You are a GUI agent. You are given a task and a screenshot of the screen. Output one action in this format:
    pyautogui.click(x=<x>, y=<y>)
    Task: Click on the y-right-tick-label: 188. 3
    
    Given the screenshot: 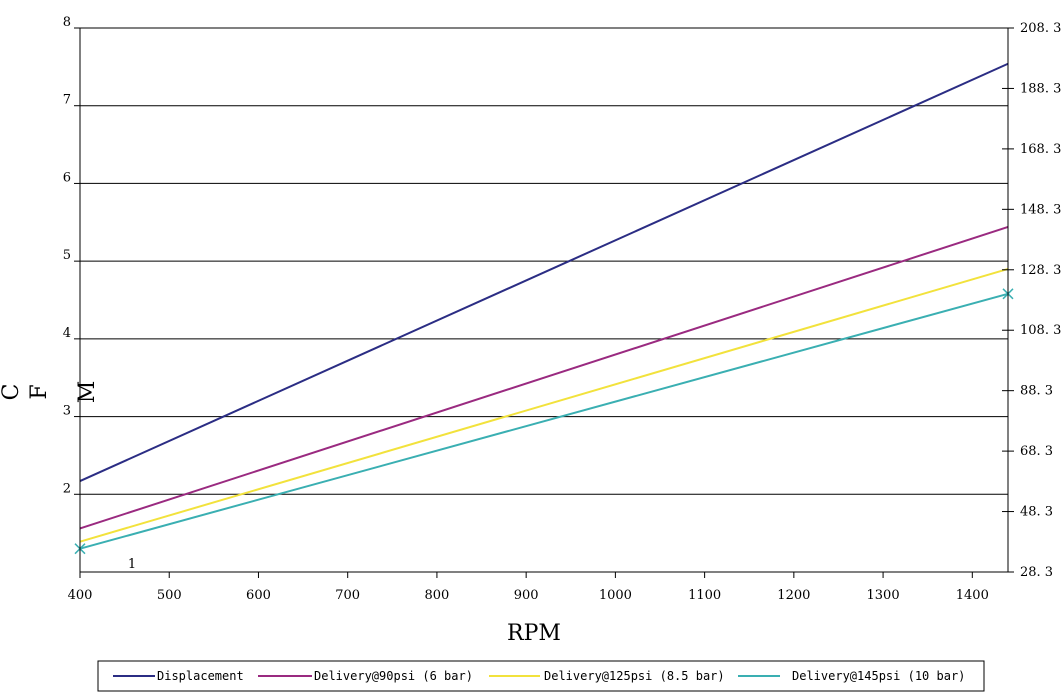 What is the action you would take?
    pyautogui.click(x=1040, y=88)
    